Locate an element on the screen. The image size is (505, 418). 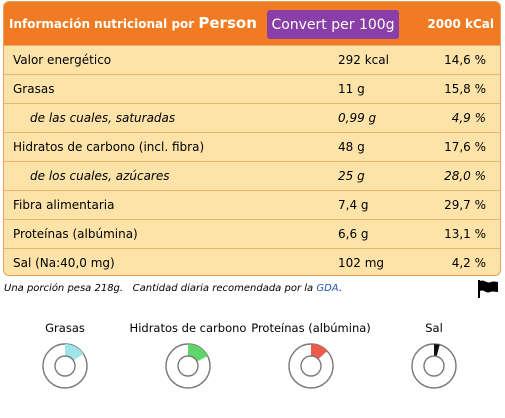
table-row: Sal (Na:40,0 mg) 102 mg 4,2 % is located at coordinates (252, 261).